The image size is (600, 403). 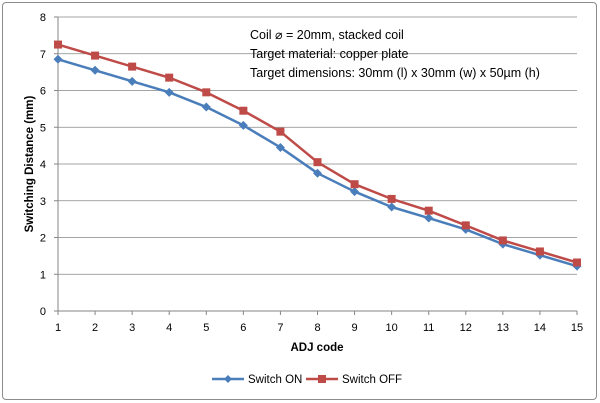 I want to click on x-tick-label: 11, so click(x=428, y=328).